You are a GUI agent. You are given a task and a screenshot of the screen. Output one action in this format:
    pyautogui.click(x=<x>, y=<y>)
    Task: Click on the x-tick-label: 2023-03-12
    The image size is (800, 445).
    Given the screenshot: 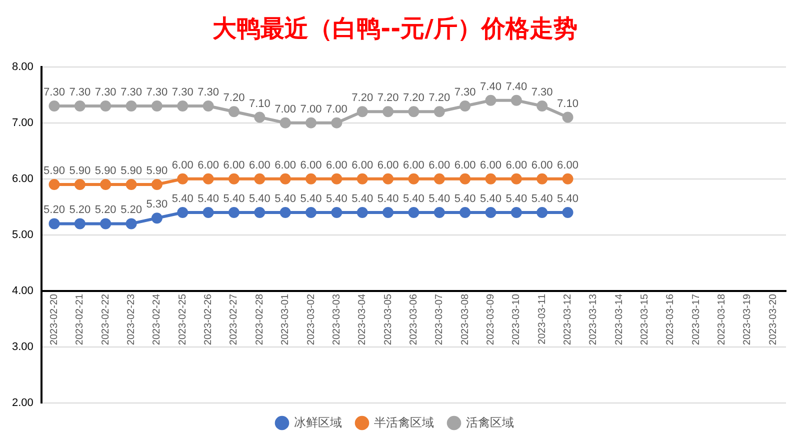 What is the action you would take?
    pyautogui.click(x=568, y=320)
    